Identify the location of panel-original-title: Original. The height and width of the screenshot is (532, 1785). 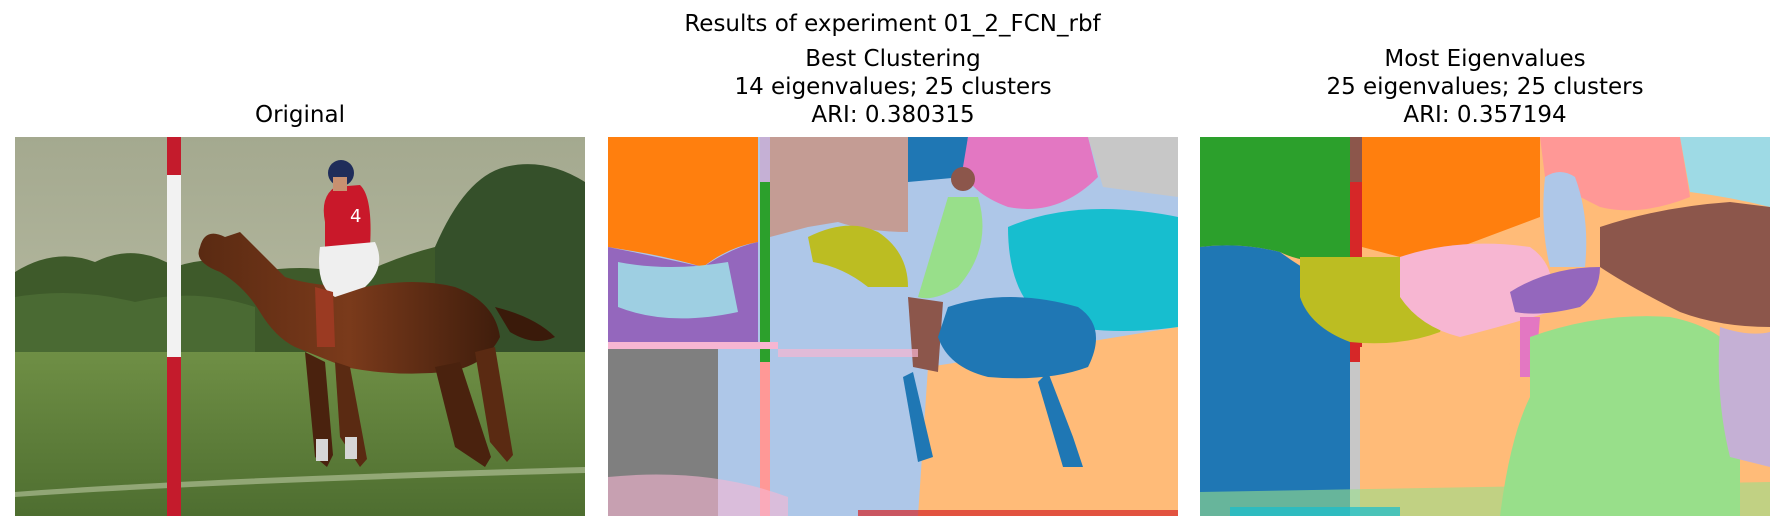
(300, 115).